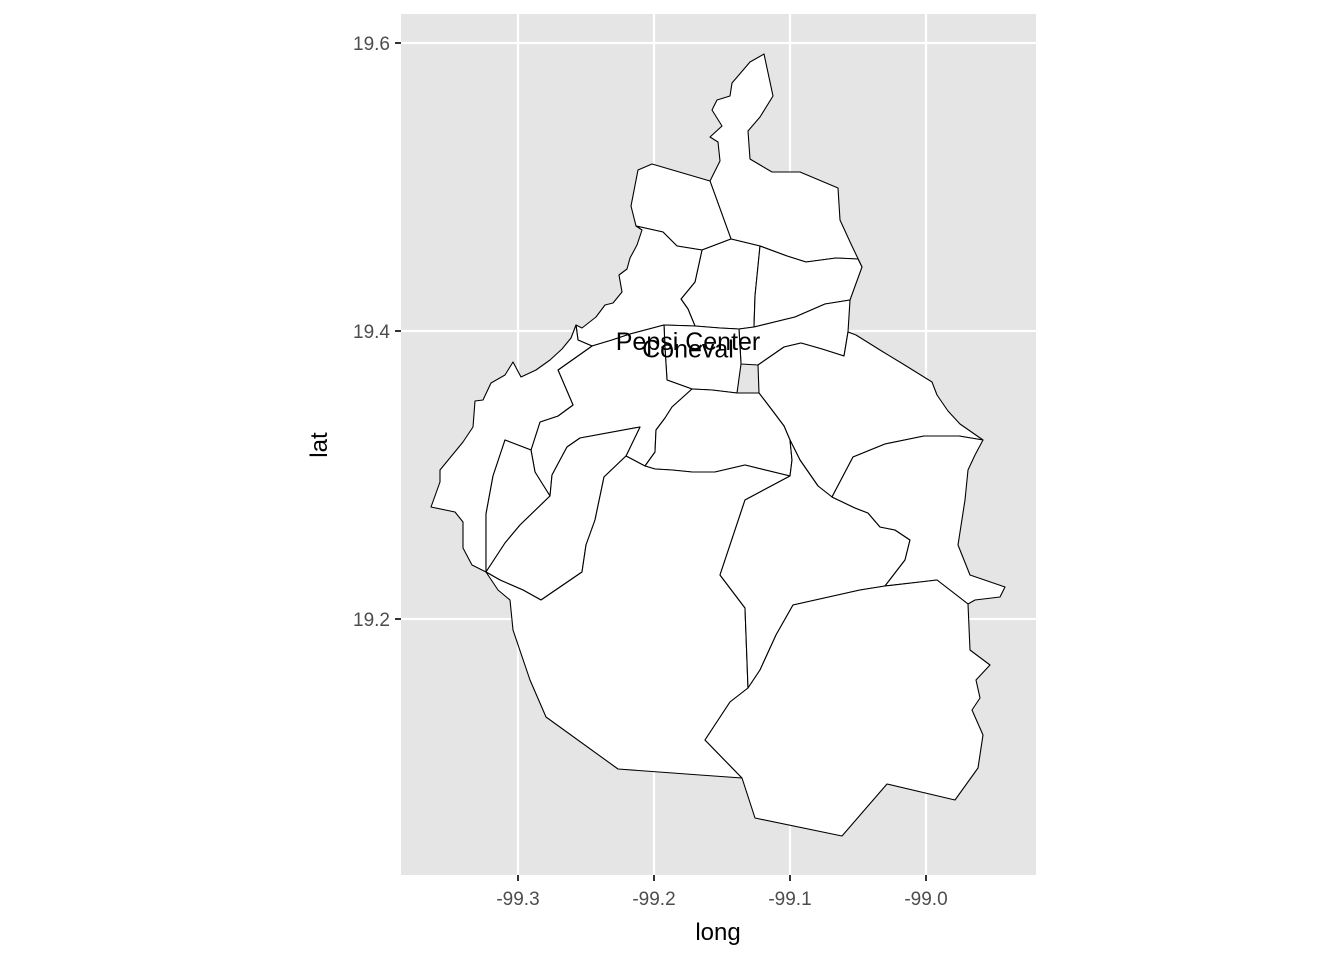 Image resolution: width=1344 pixels, height=960 pixels. I want to click on y-axis-title: lat, so click(319, 445).